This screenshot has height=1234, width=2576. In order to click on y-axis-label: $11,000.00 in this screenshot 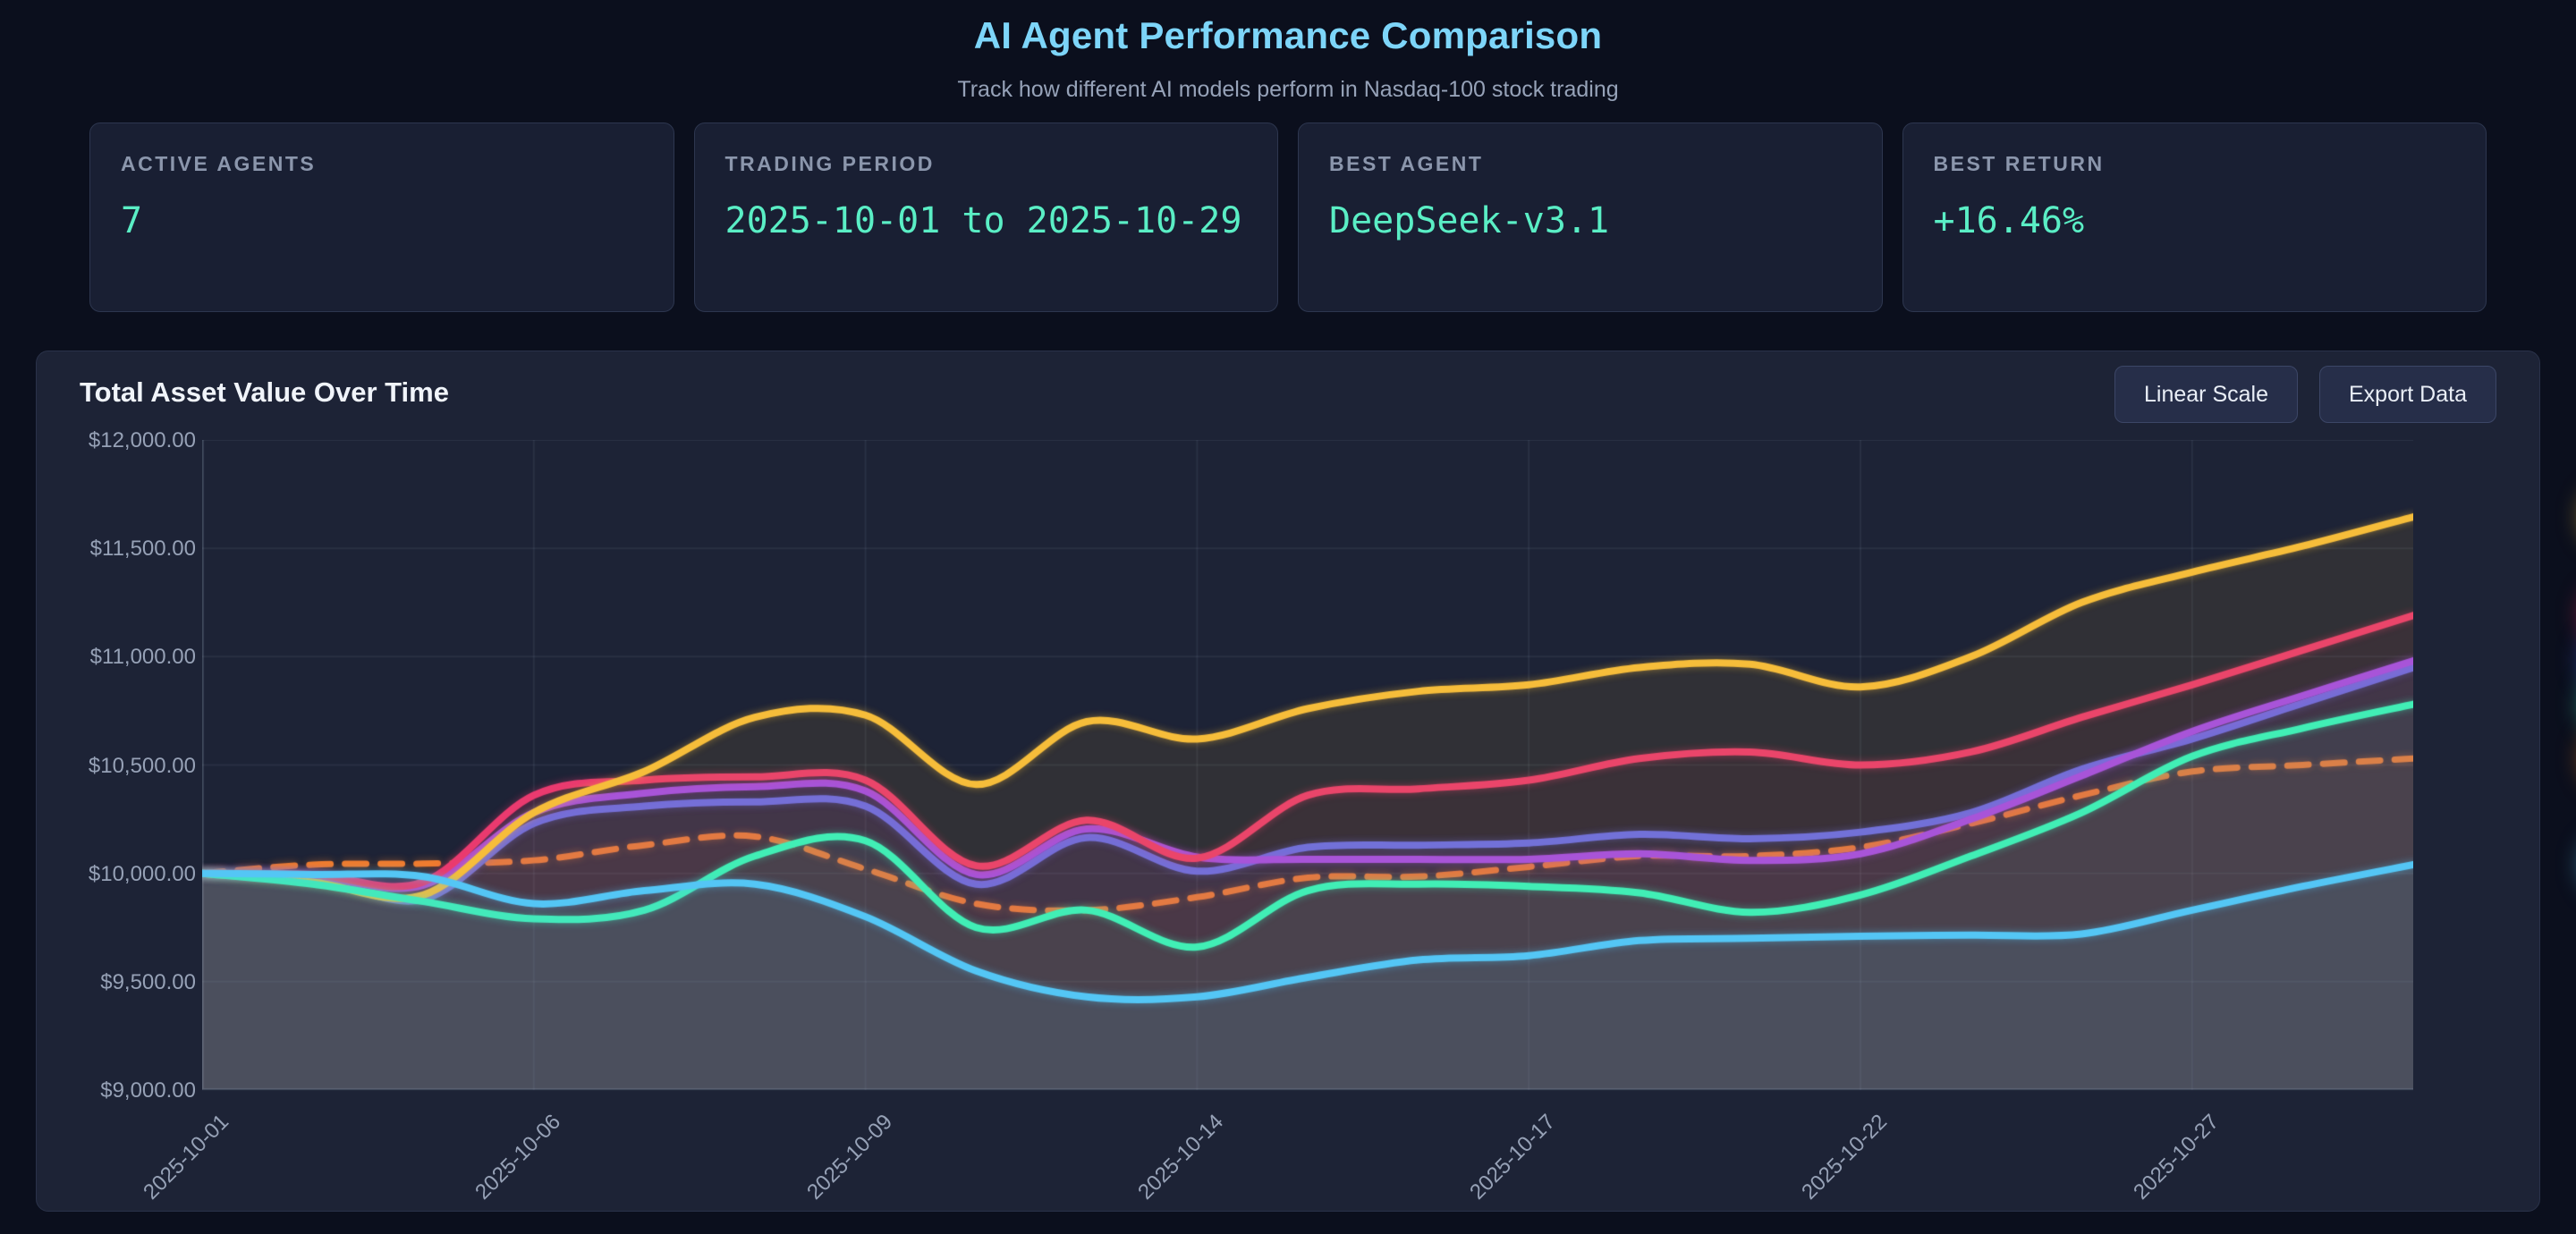, I will do `click(142, 657)`.